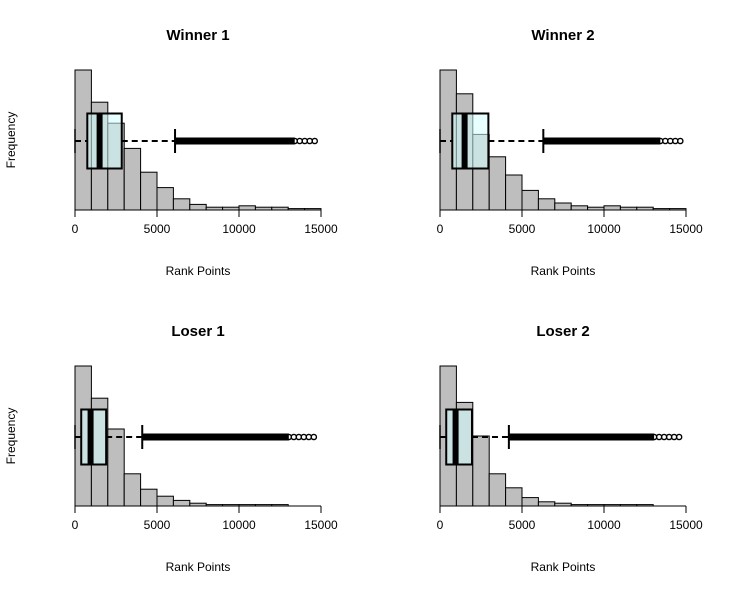 This screenshot has height=592, width=730. Describe the element at coordinates (11, 436) in the screenshot. I see `figure-ylabel-bottom: Frequency` at that location.